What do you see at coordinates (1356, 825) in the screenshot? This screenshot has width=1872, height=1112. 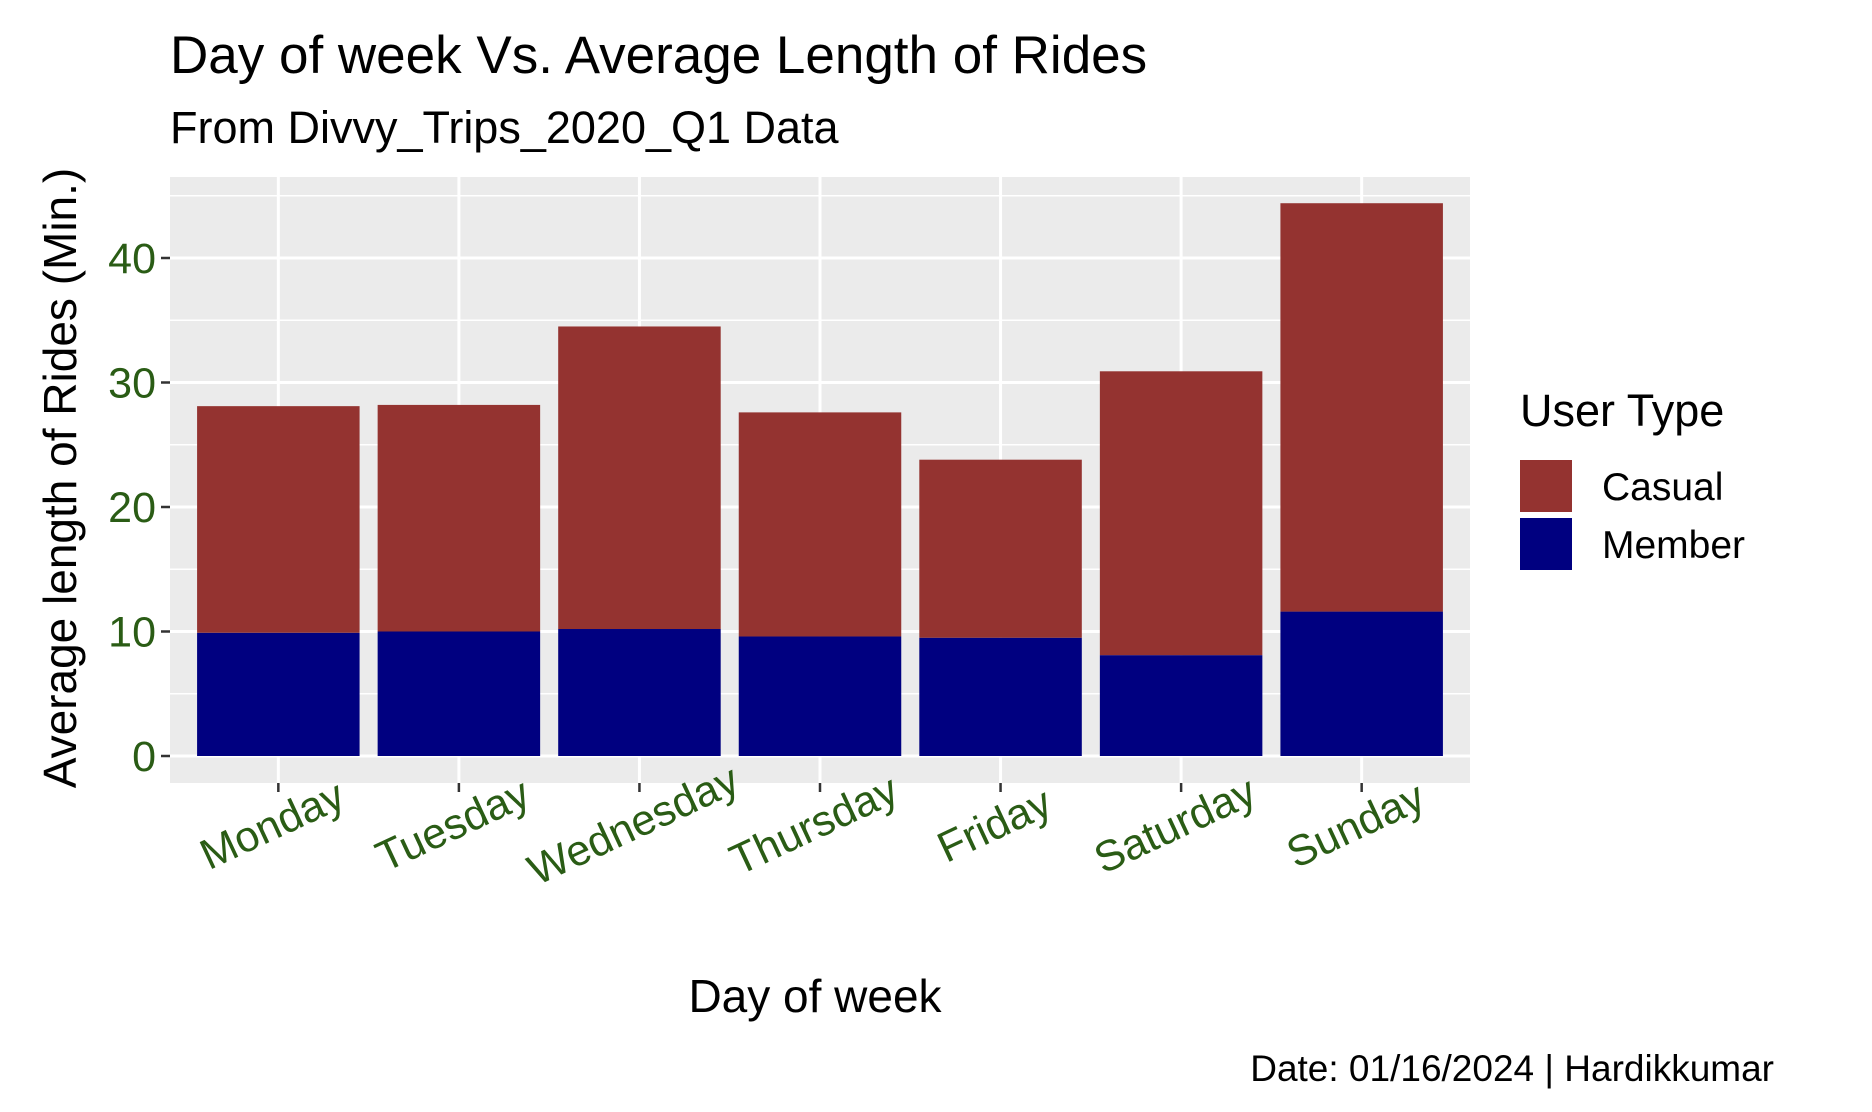 I see `x-tick-label-sunday: Sunday` at bounding box center [1356, 825].